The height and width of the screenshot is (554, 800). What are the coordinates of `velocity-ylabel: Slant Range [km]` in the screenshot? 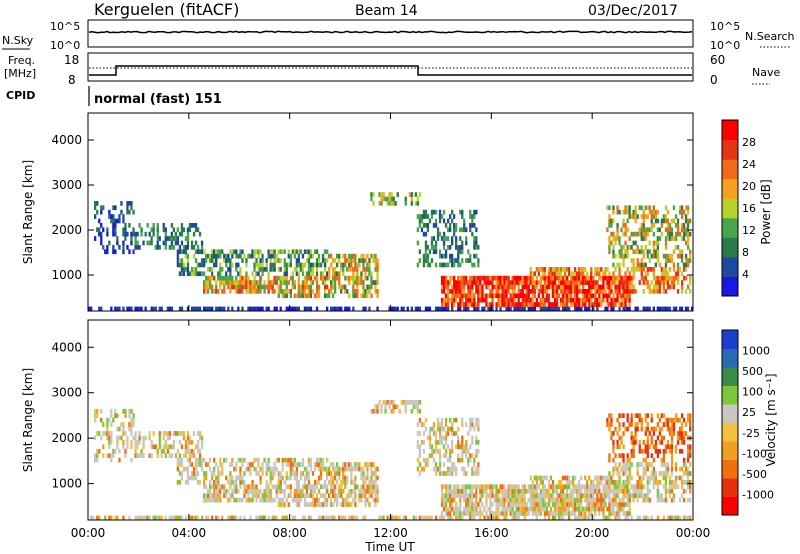 It's located at (28, 420).